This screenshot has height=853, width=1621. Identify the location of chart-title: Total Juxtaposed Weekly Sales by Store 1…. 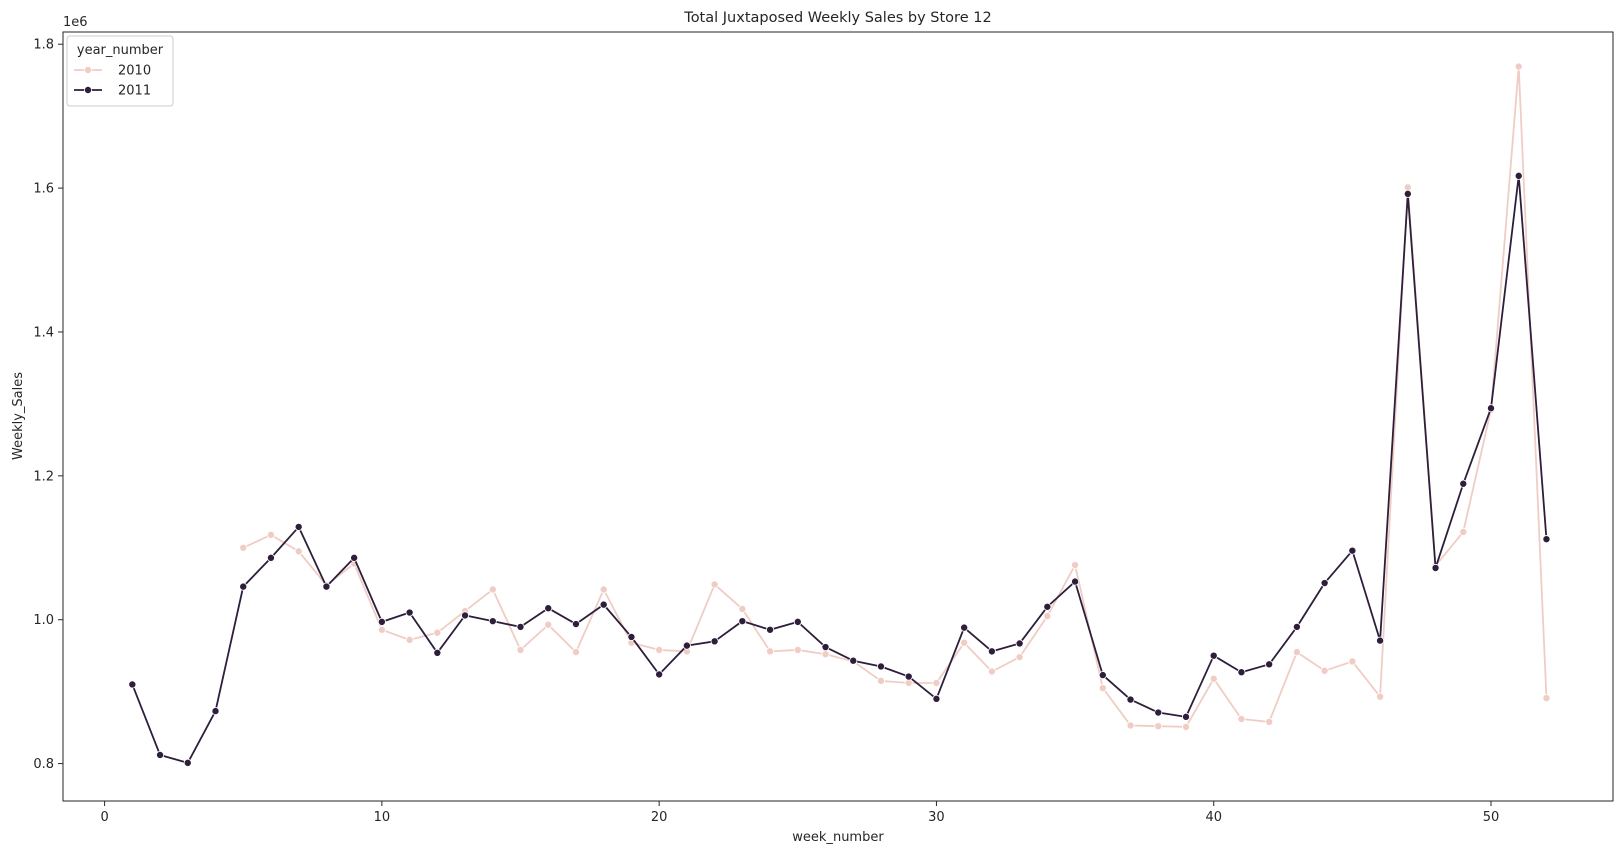
(837, 18).